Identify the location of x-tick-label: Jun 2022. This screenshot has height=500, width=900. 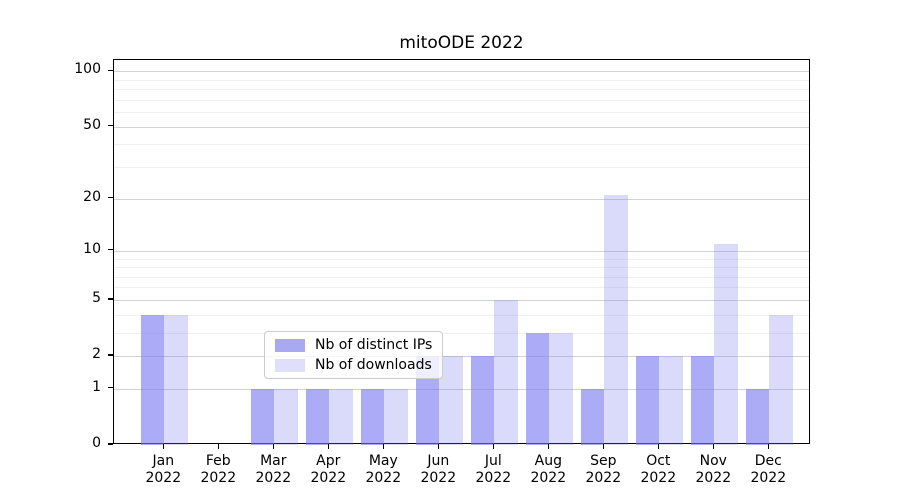
(438, 469).